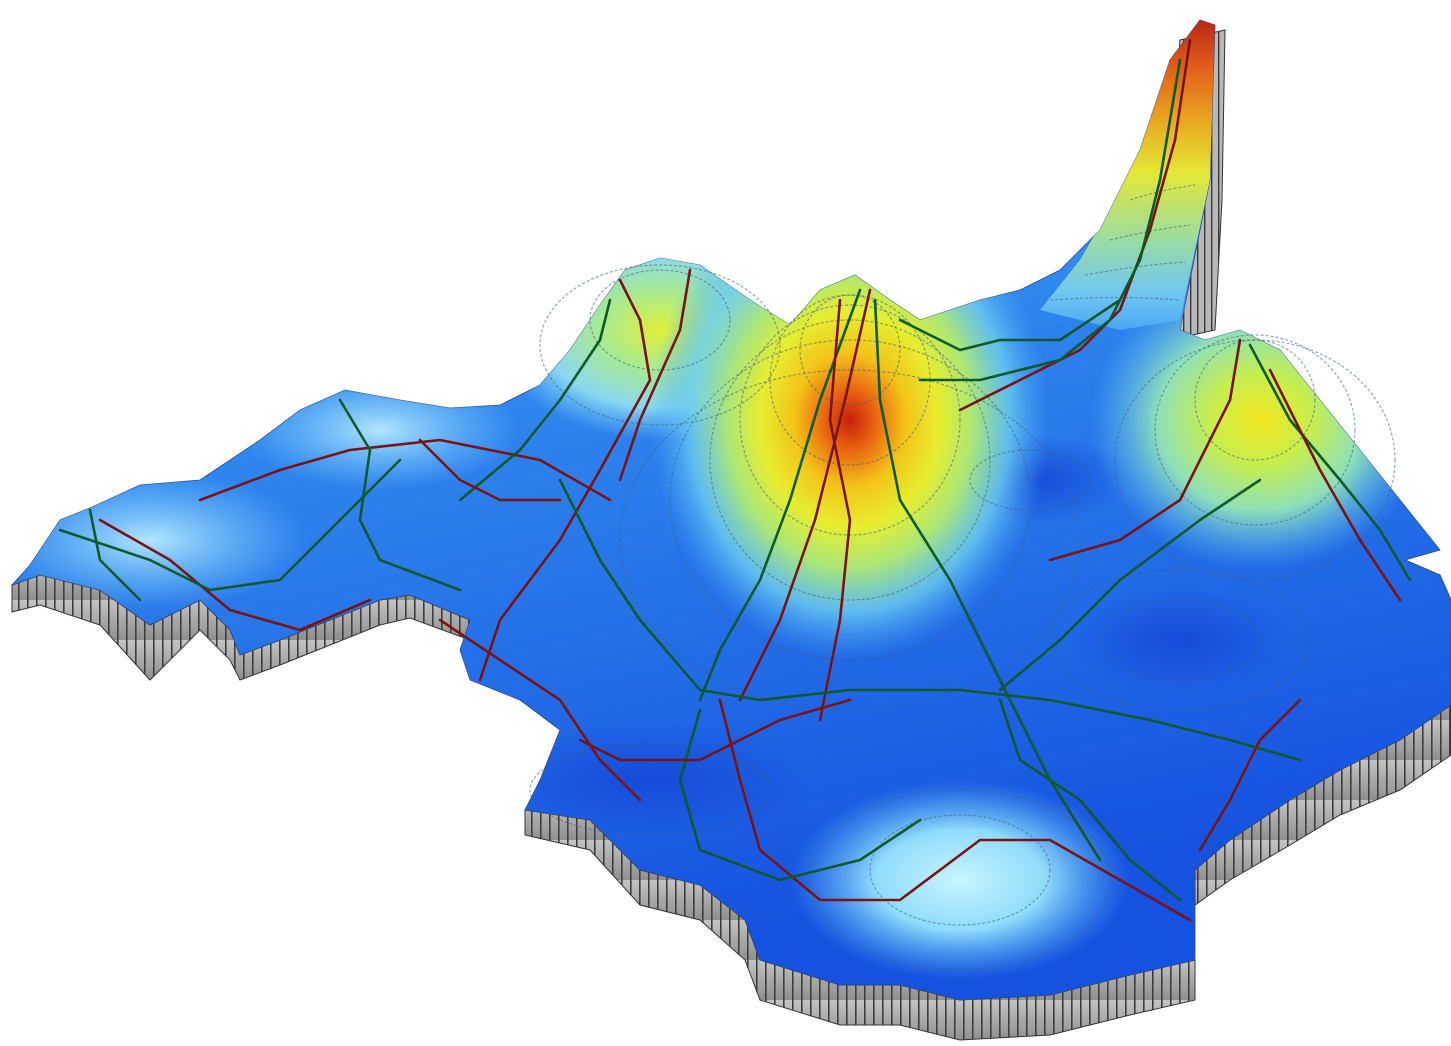  What do you see at coordinates (1030, 480) in the screenshot?
I see `contour-basin-ne` at bounding box center [1030, 480].